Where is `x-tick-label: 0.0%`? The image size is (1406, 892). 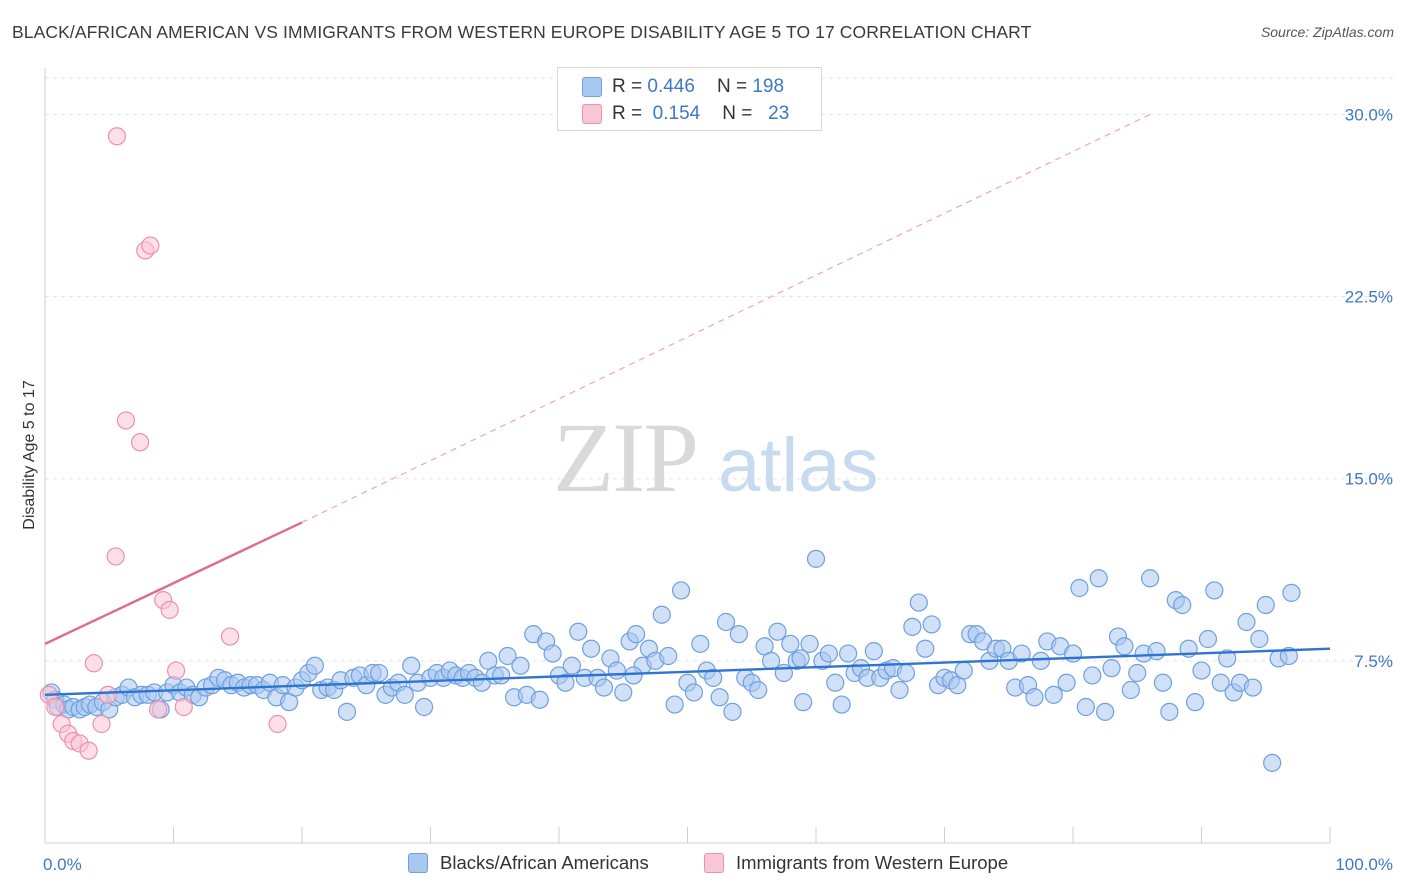 x-tick-label: 0.0% is located at coordinates (62, 864).